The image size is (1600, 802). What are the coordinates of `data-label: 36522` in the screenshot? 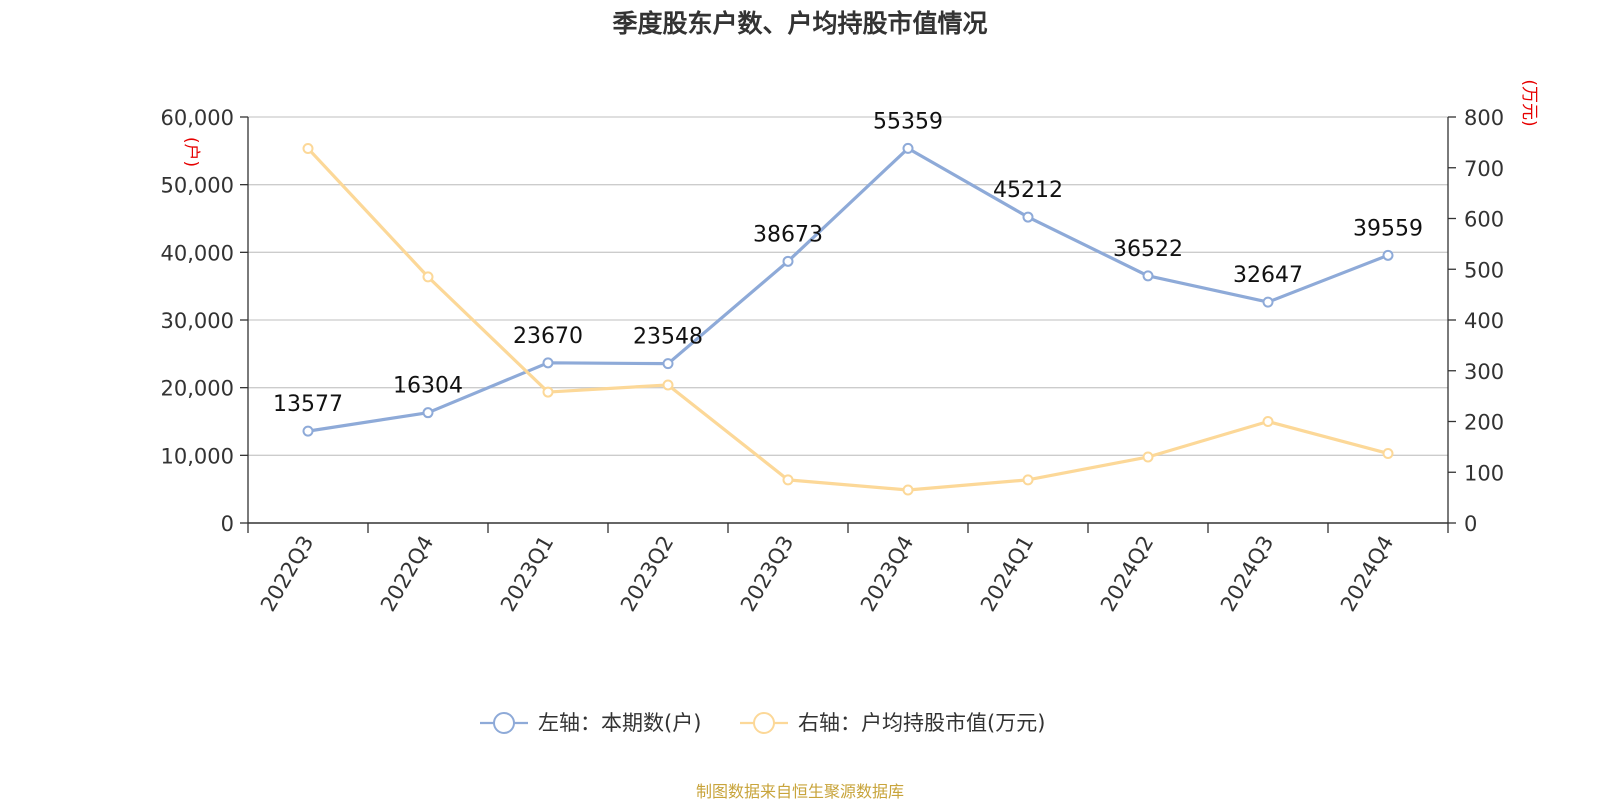 It's located at (1148, 249).